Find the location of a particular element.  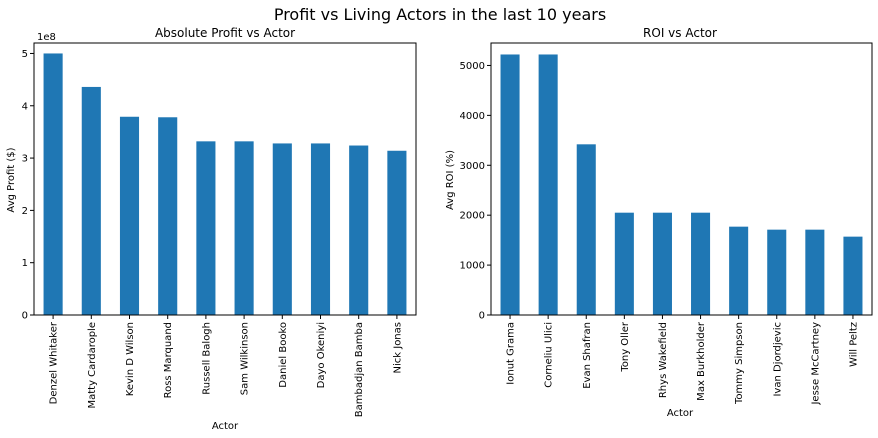

roi-chart-x-tick-label: Evan Shafran is located at coordinates (587, 355).